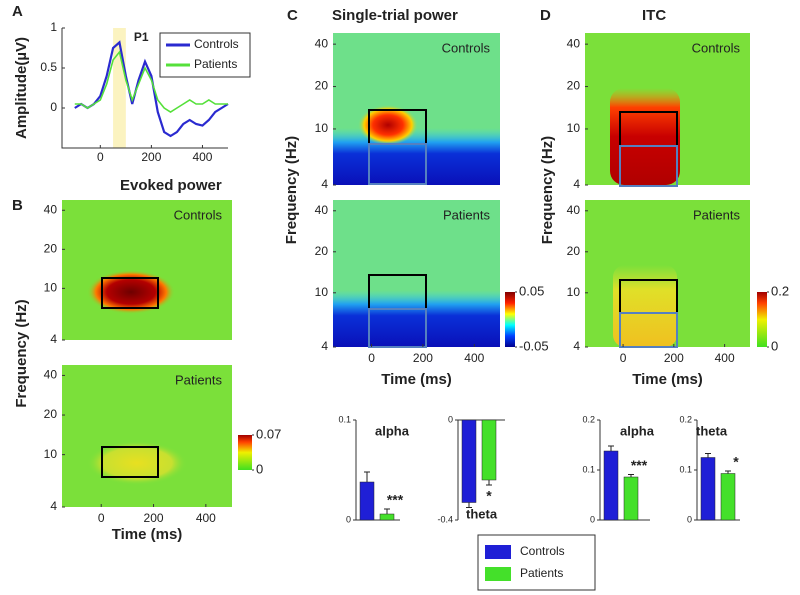  I want to click on panel-title: Single-trial power, so click(395, 15).